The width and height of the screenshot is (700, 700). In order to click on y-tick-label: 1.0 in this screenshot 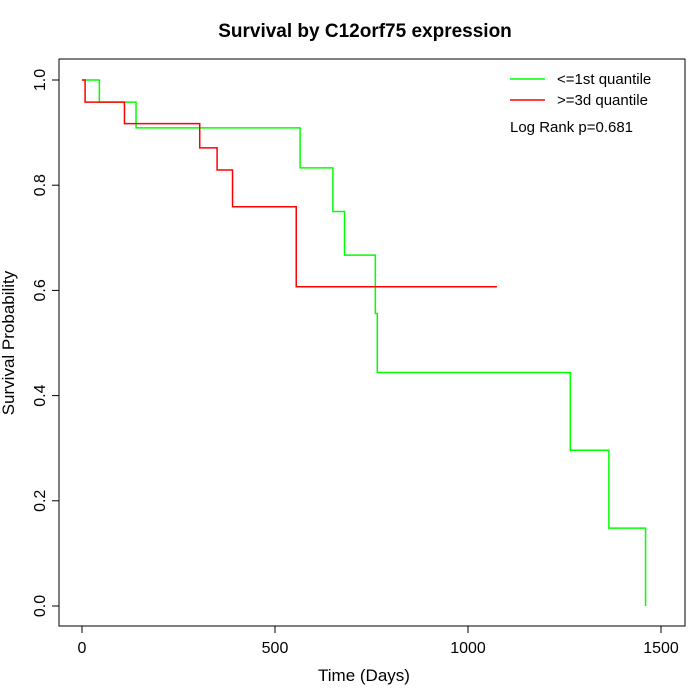, I will do `click(40, 80)`.